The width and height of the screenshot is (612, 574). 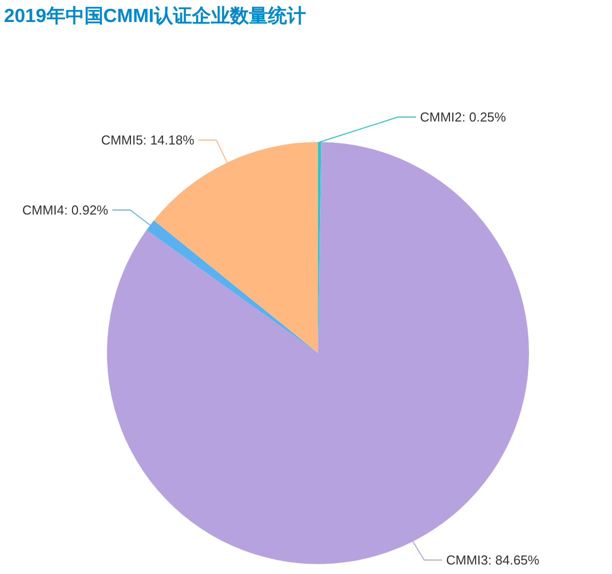 What do you see at coordinates (155, 16) in the screenshot?
I see `title: 2019年中国CMMI认证企业数量统计` at bounding box center [155, 16].